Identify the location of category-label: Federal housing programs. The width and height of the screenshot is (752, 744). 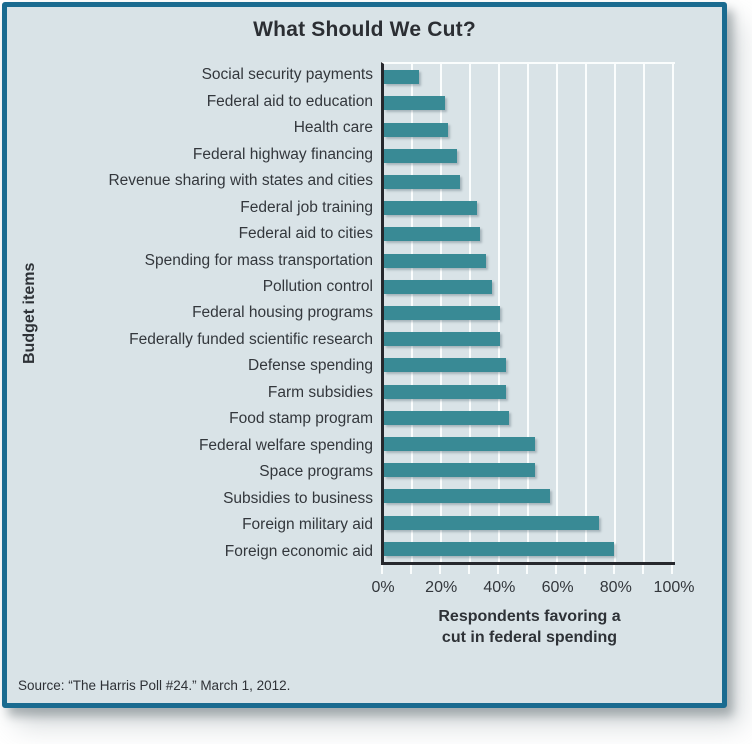
(282, 313).